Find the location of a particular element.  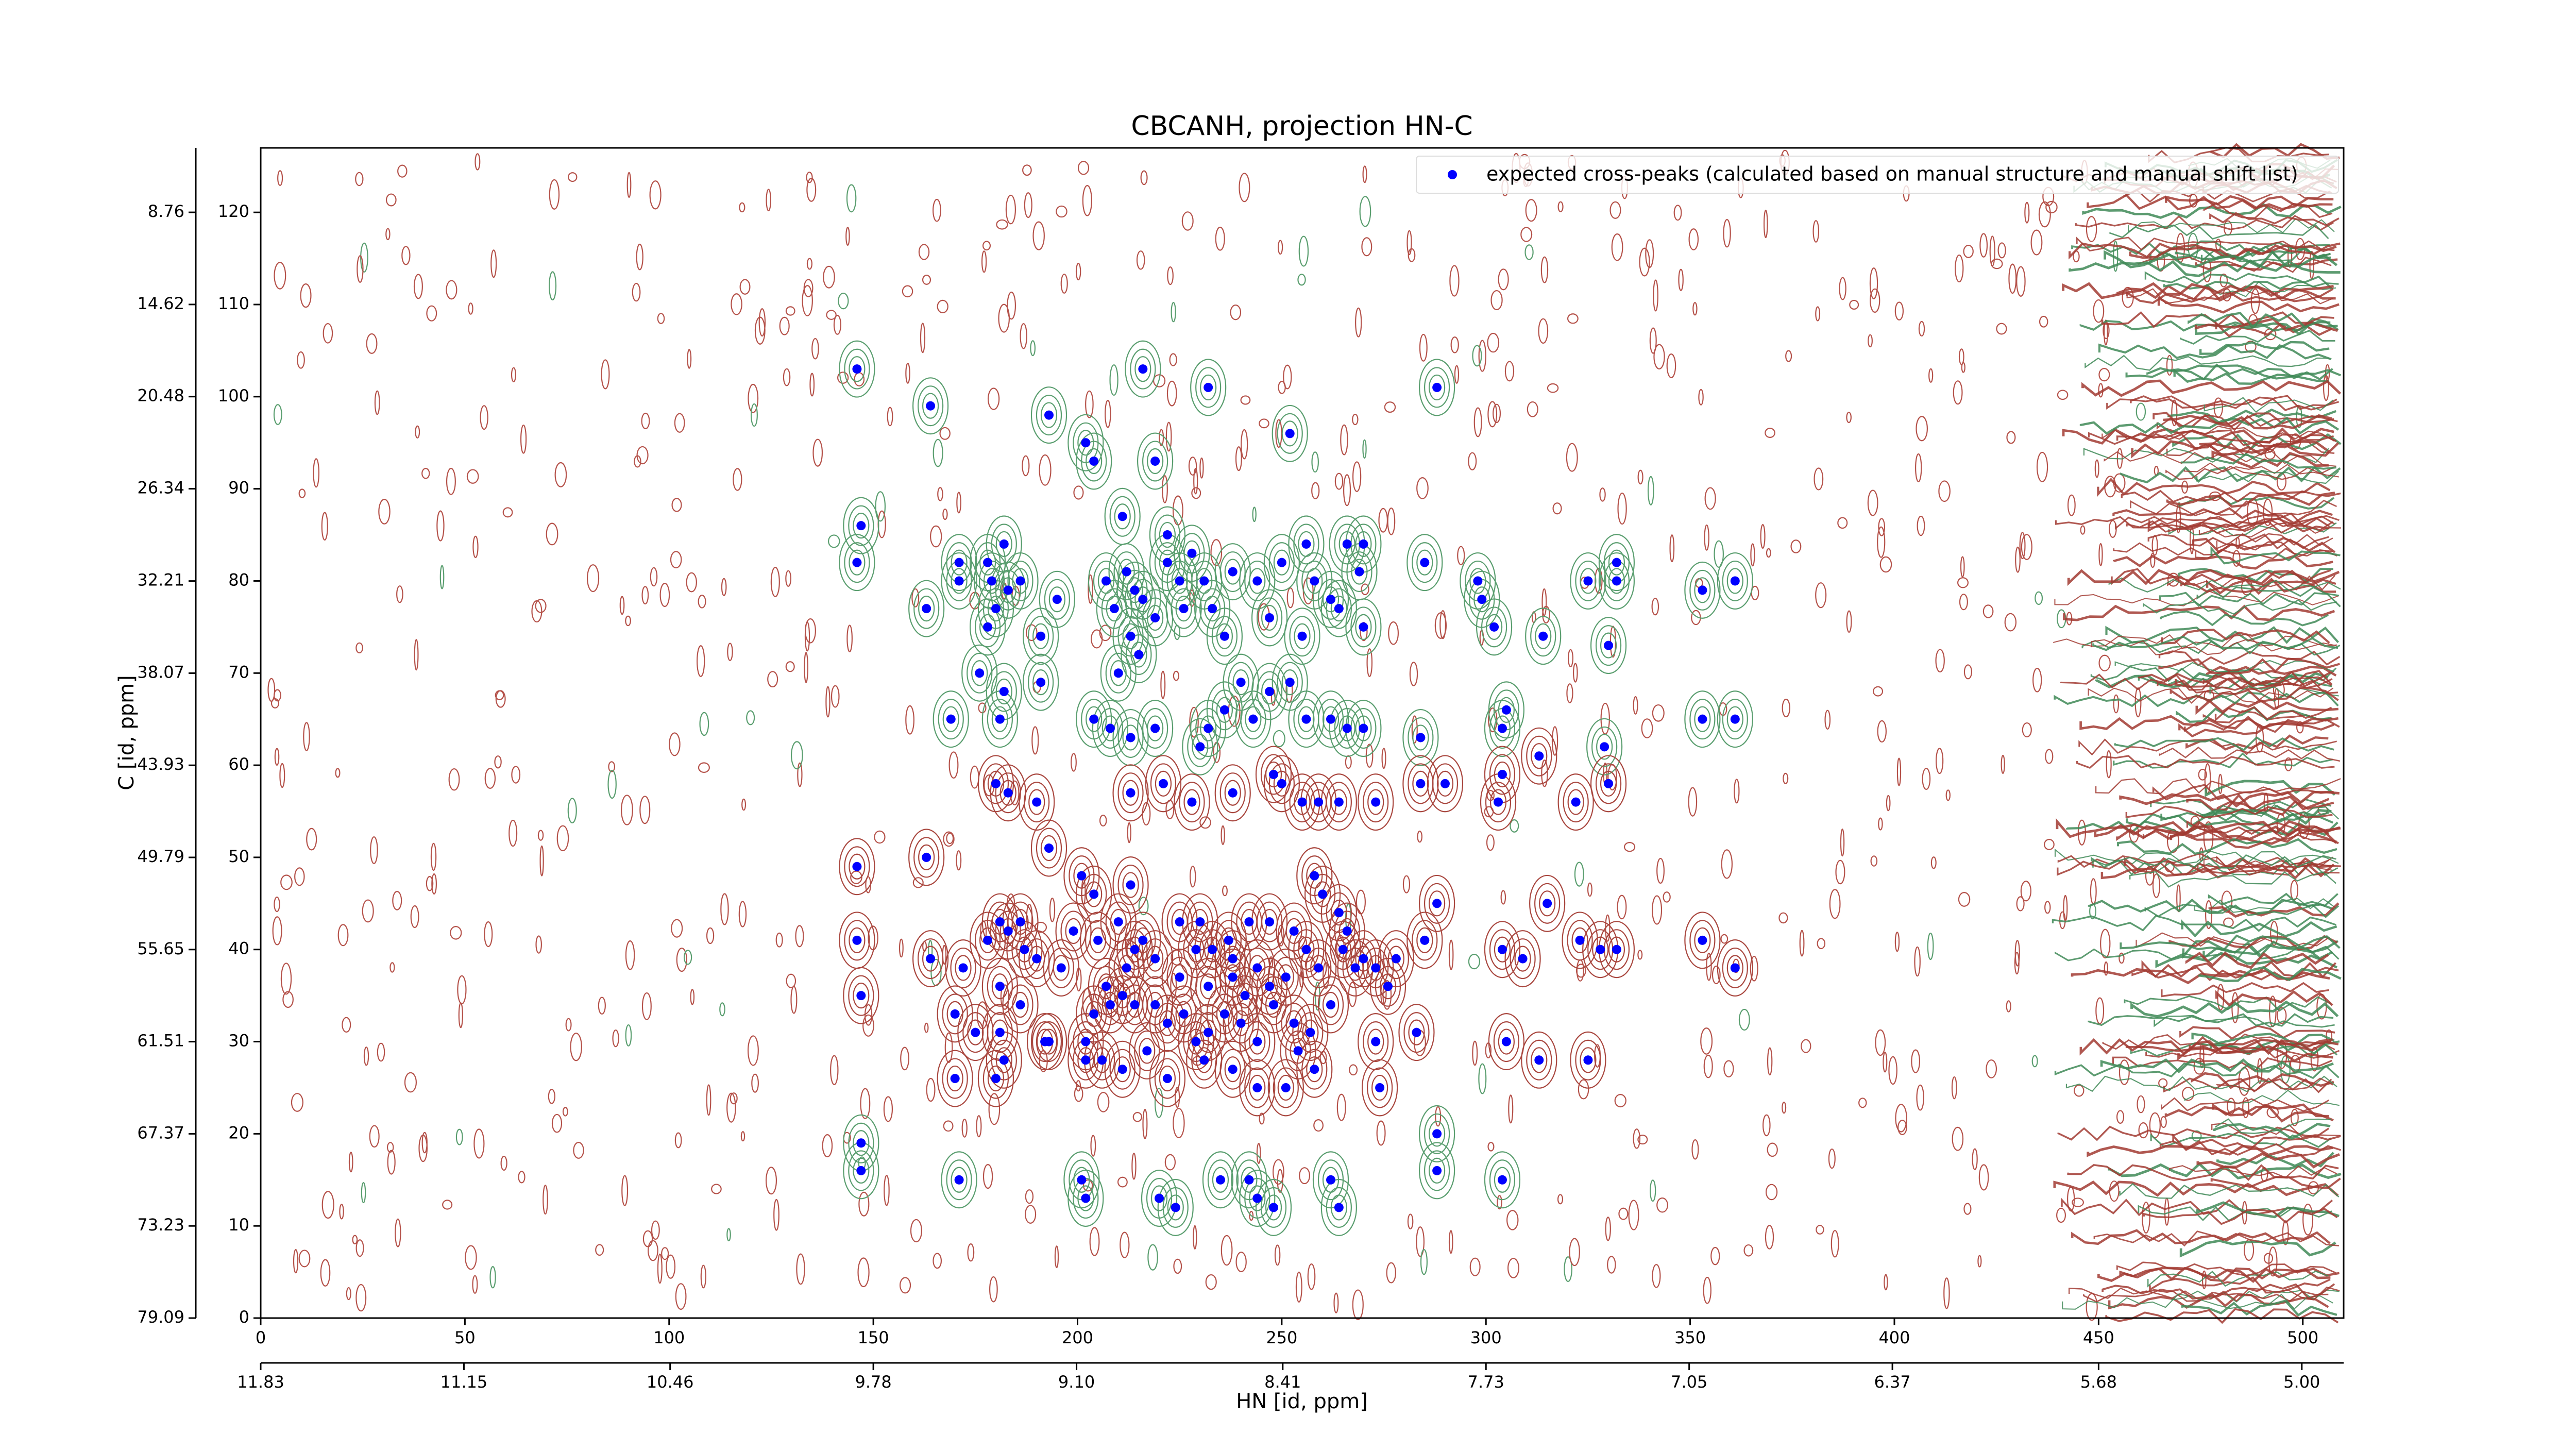

y2-tick-label: 73.23 is located at coordinates (160, 1225).